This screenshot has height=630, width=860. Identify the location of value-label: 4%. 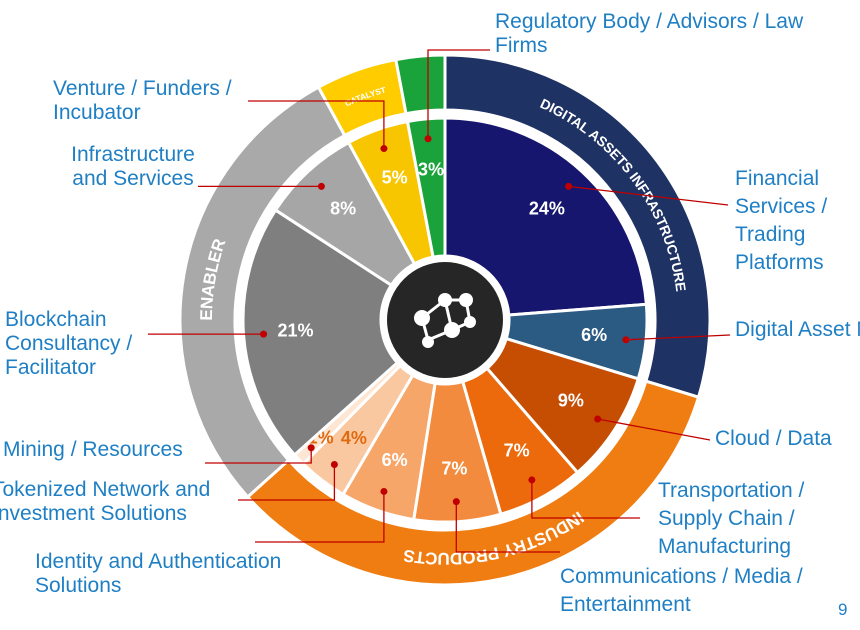
(354, 438).